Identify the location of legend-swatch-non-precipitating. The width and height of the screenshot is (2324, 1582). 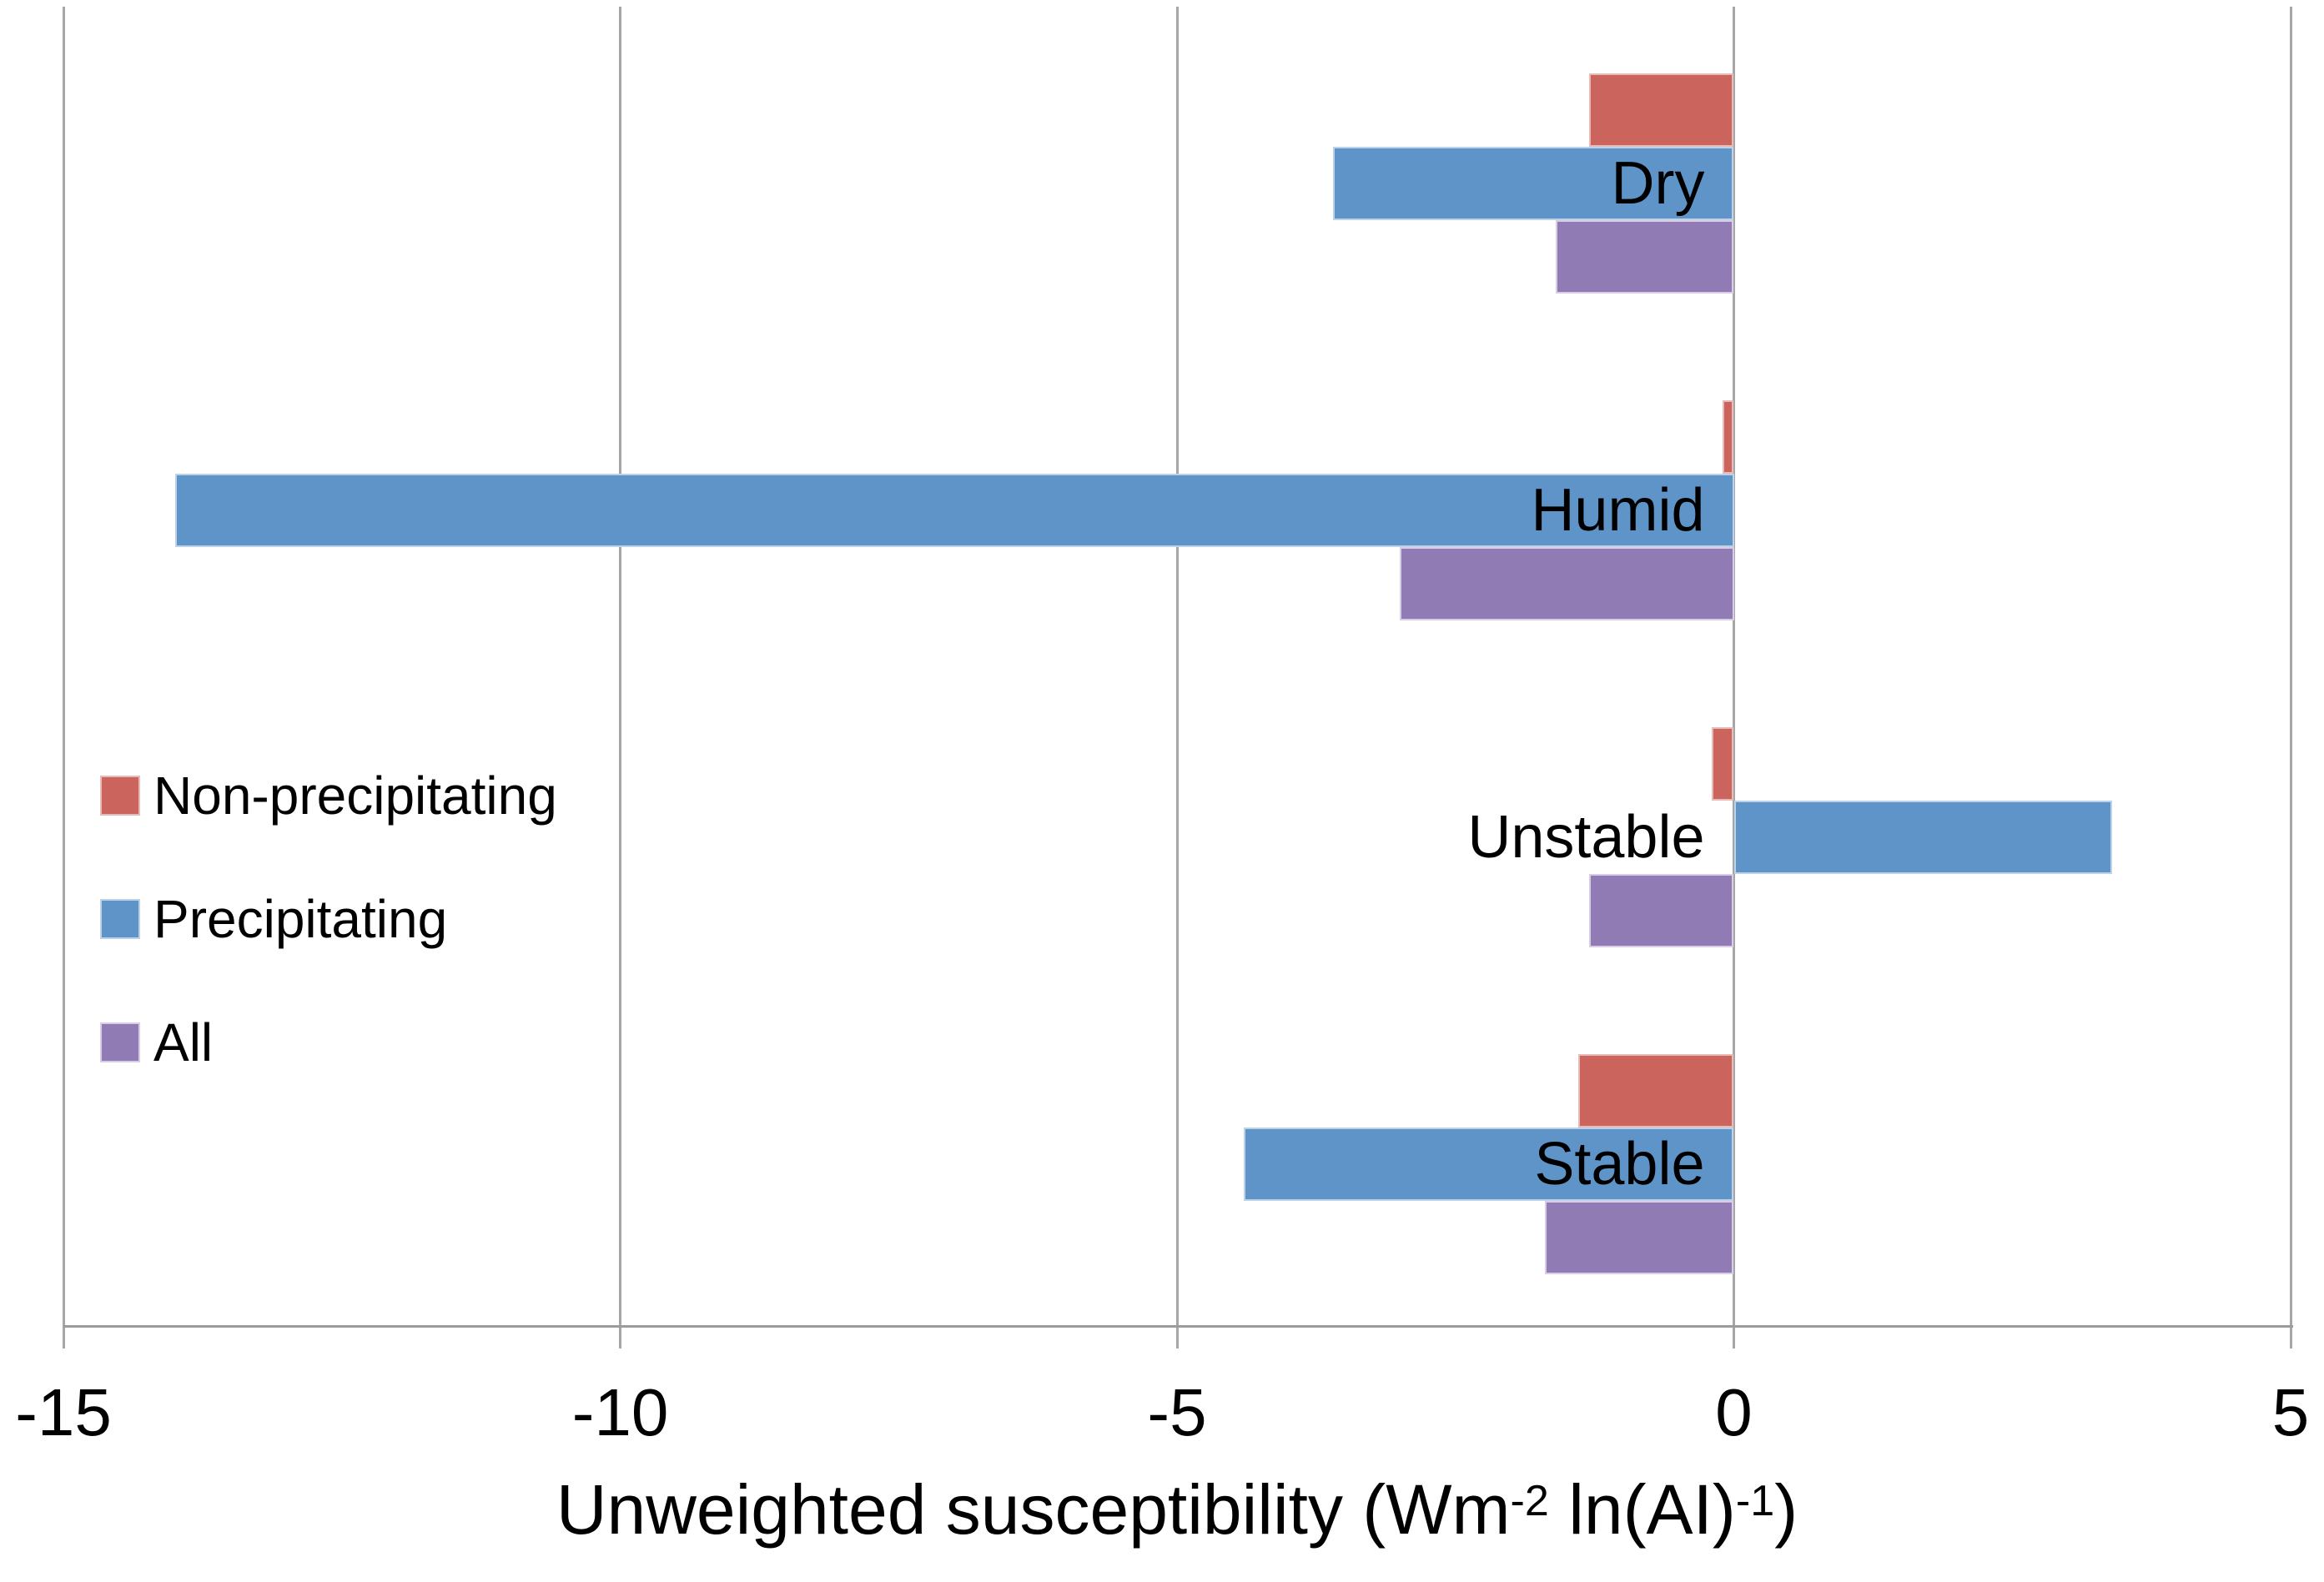
(120, 796).